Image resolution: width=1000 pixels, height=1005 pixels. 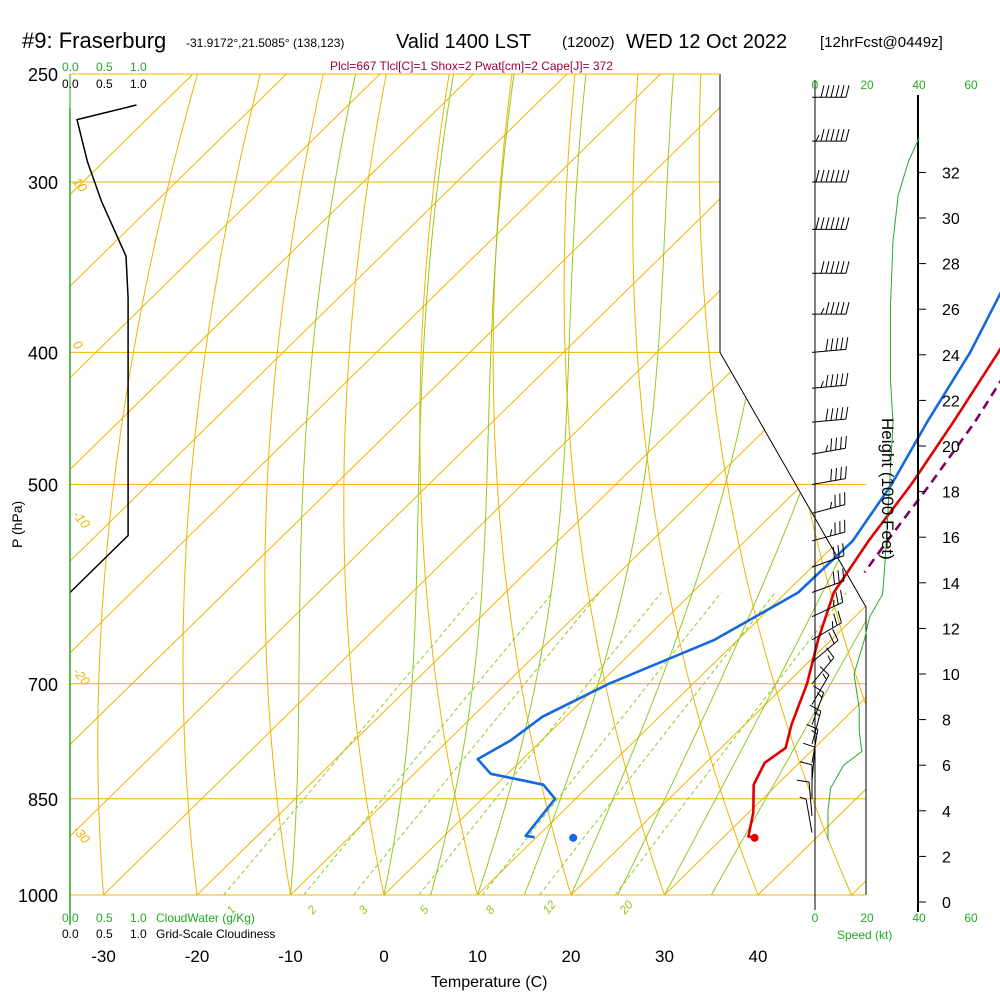 I want to click on surface-temperature-point, so click(x=755, y=838).